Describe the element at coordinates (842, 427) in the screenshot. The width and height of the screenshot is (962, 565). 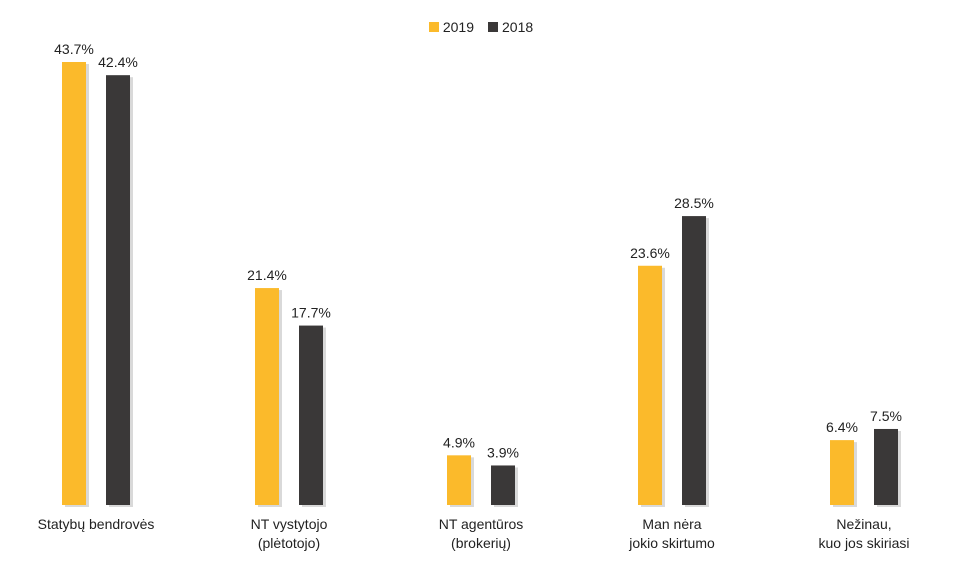
I see `data-label-2019-4: 6.4%` at that location.